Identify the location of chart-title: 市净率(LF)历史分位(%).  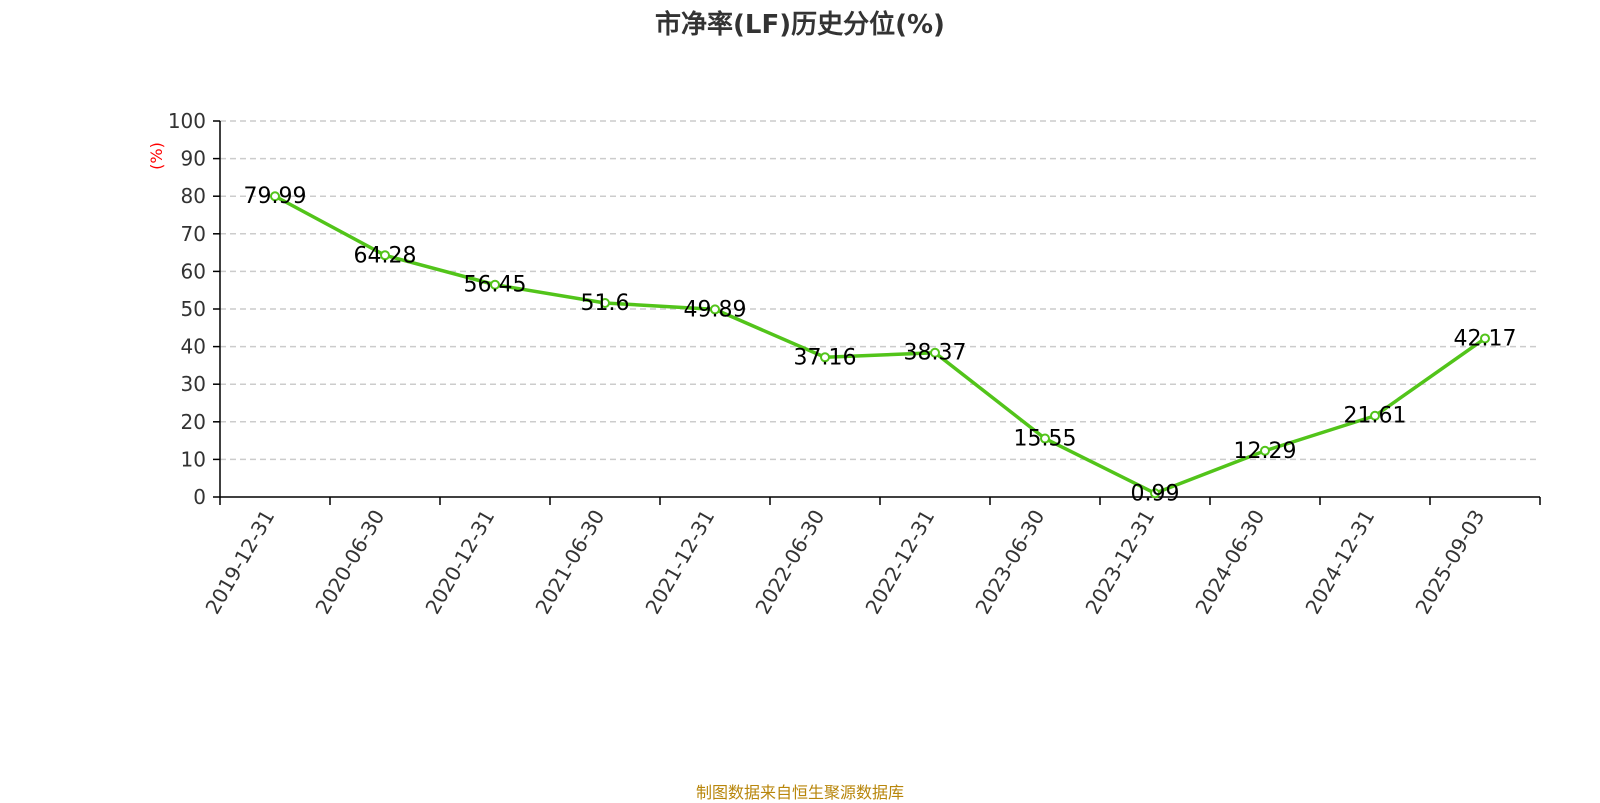
(800, 25).